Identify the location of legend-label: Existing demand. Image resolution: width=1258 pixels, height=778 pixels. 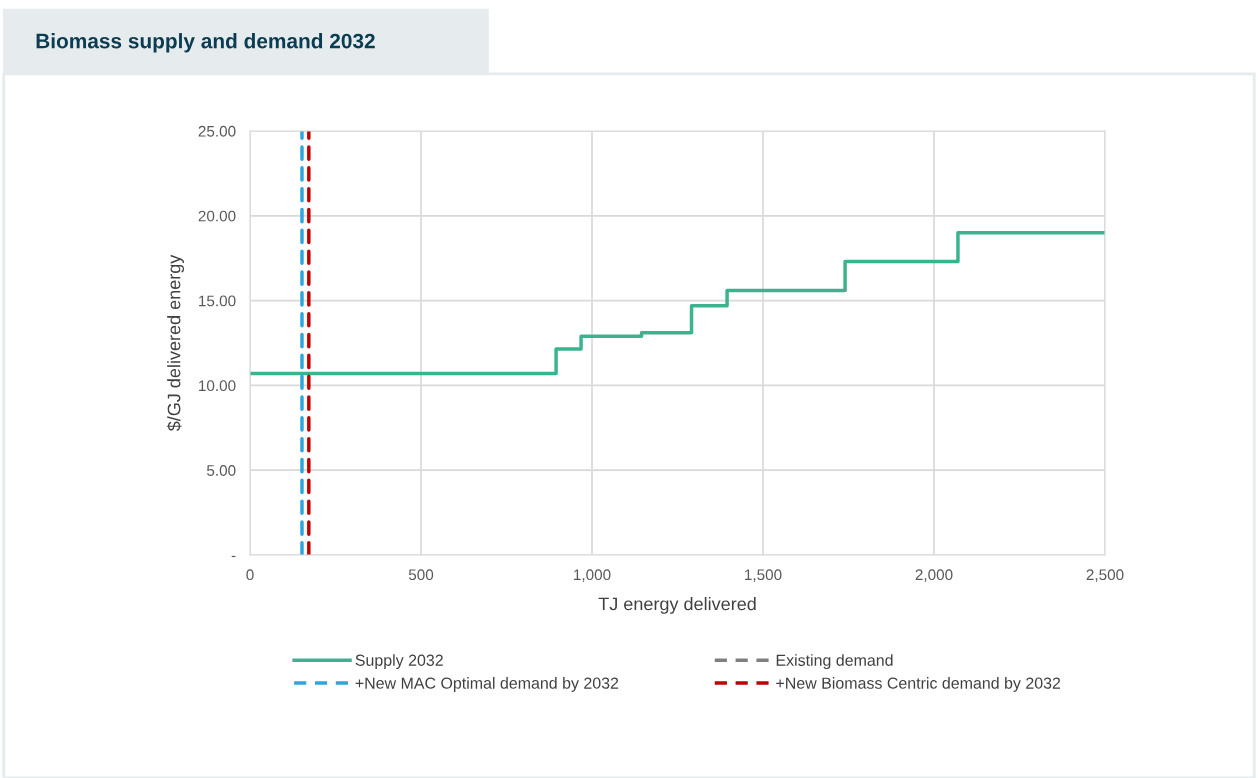
(834, 662).